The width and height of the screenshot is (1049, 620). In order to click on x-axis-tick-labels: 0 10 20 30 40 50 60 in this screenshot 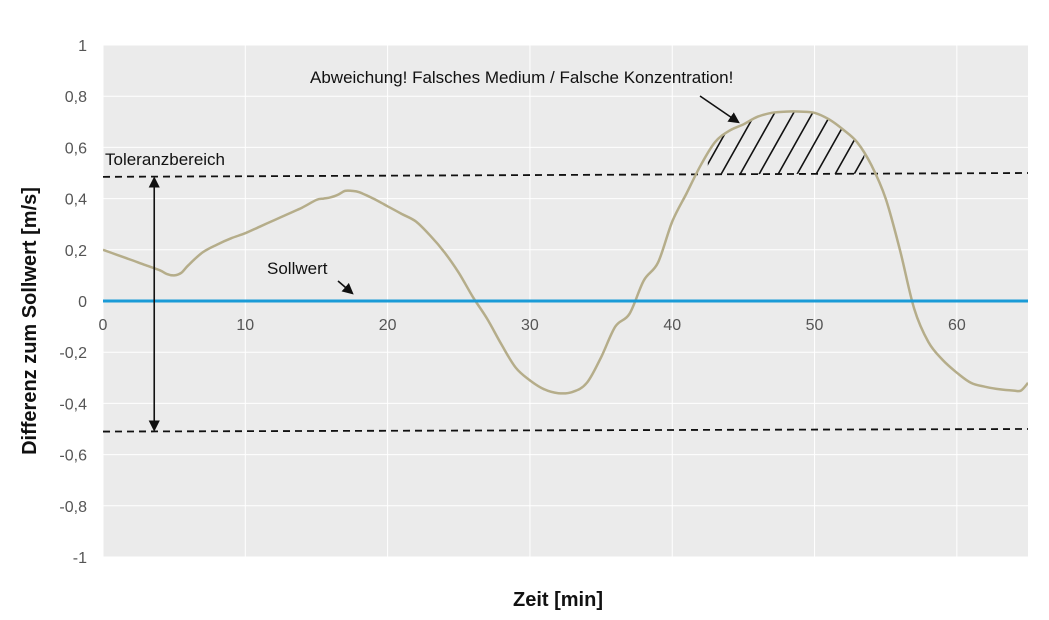, I will do `click(532, 325)`.